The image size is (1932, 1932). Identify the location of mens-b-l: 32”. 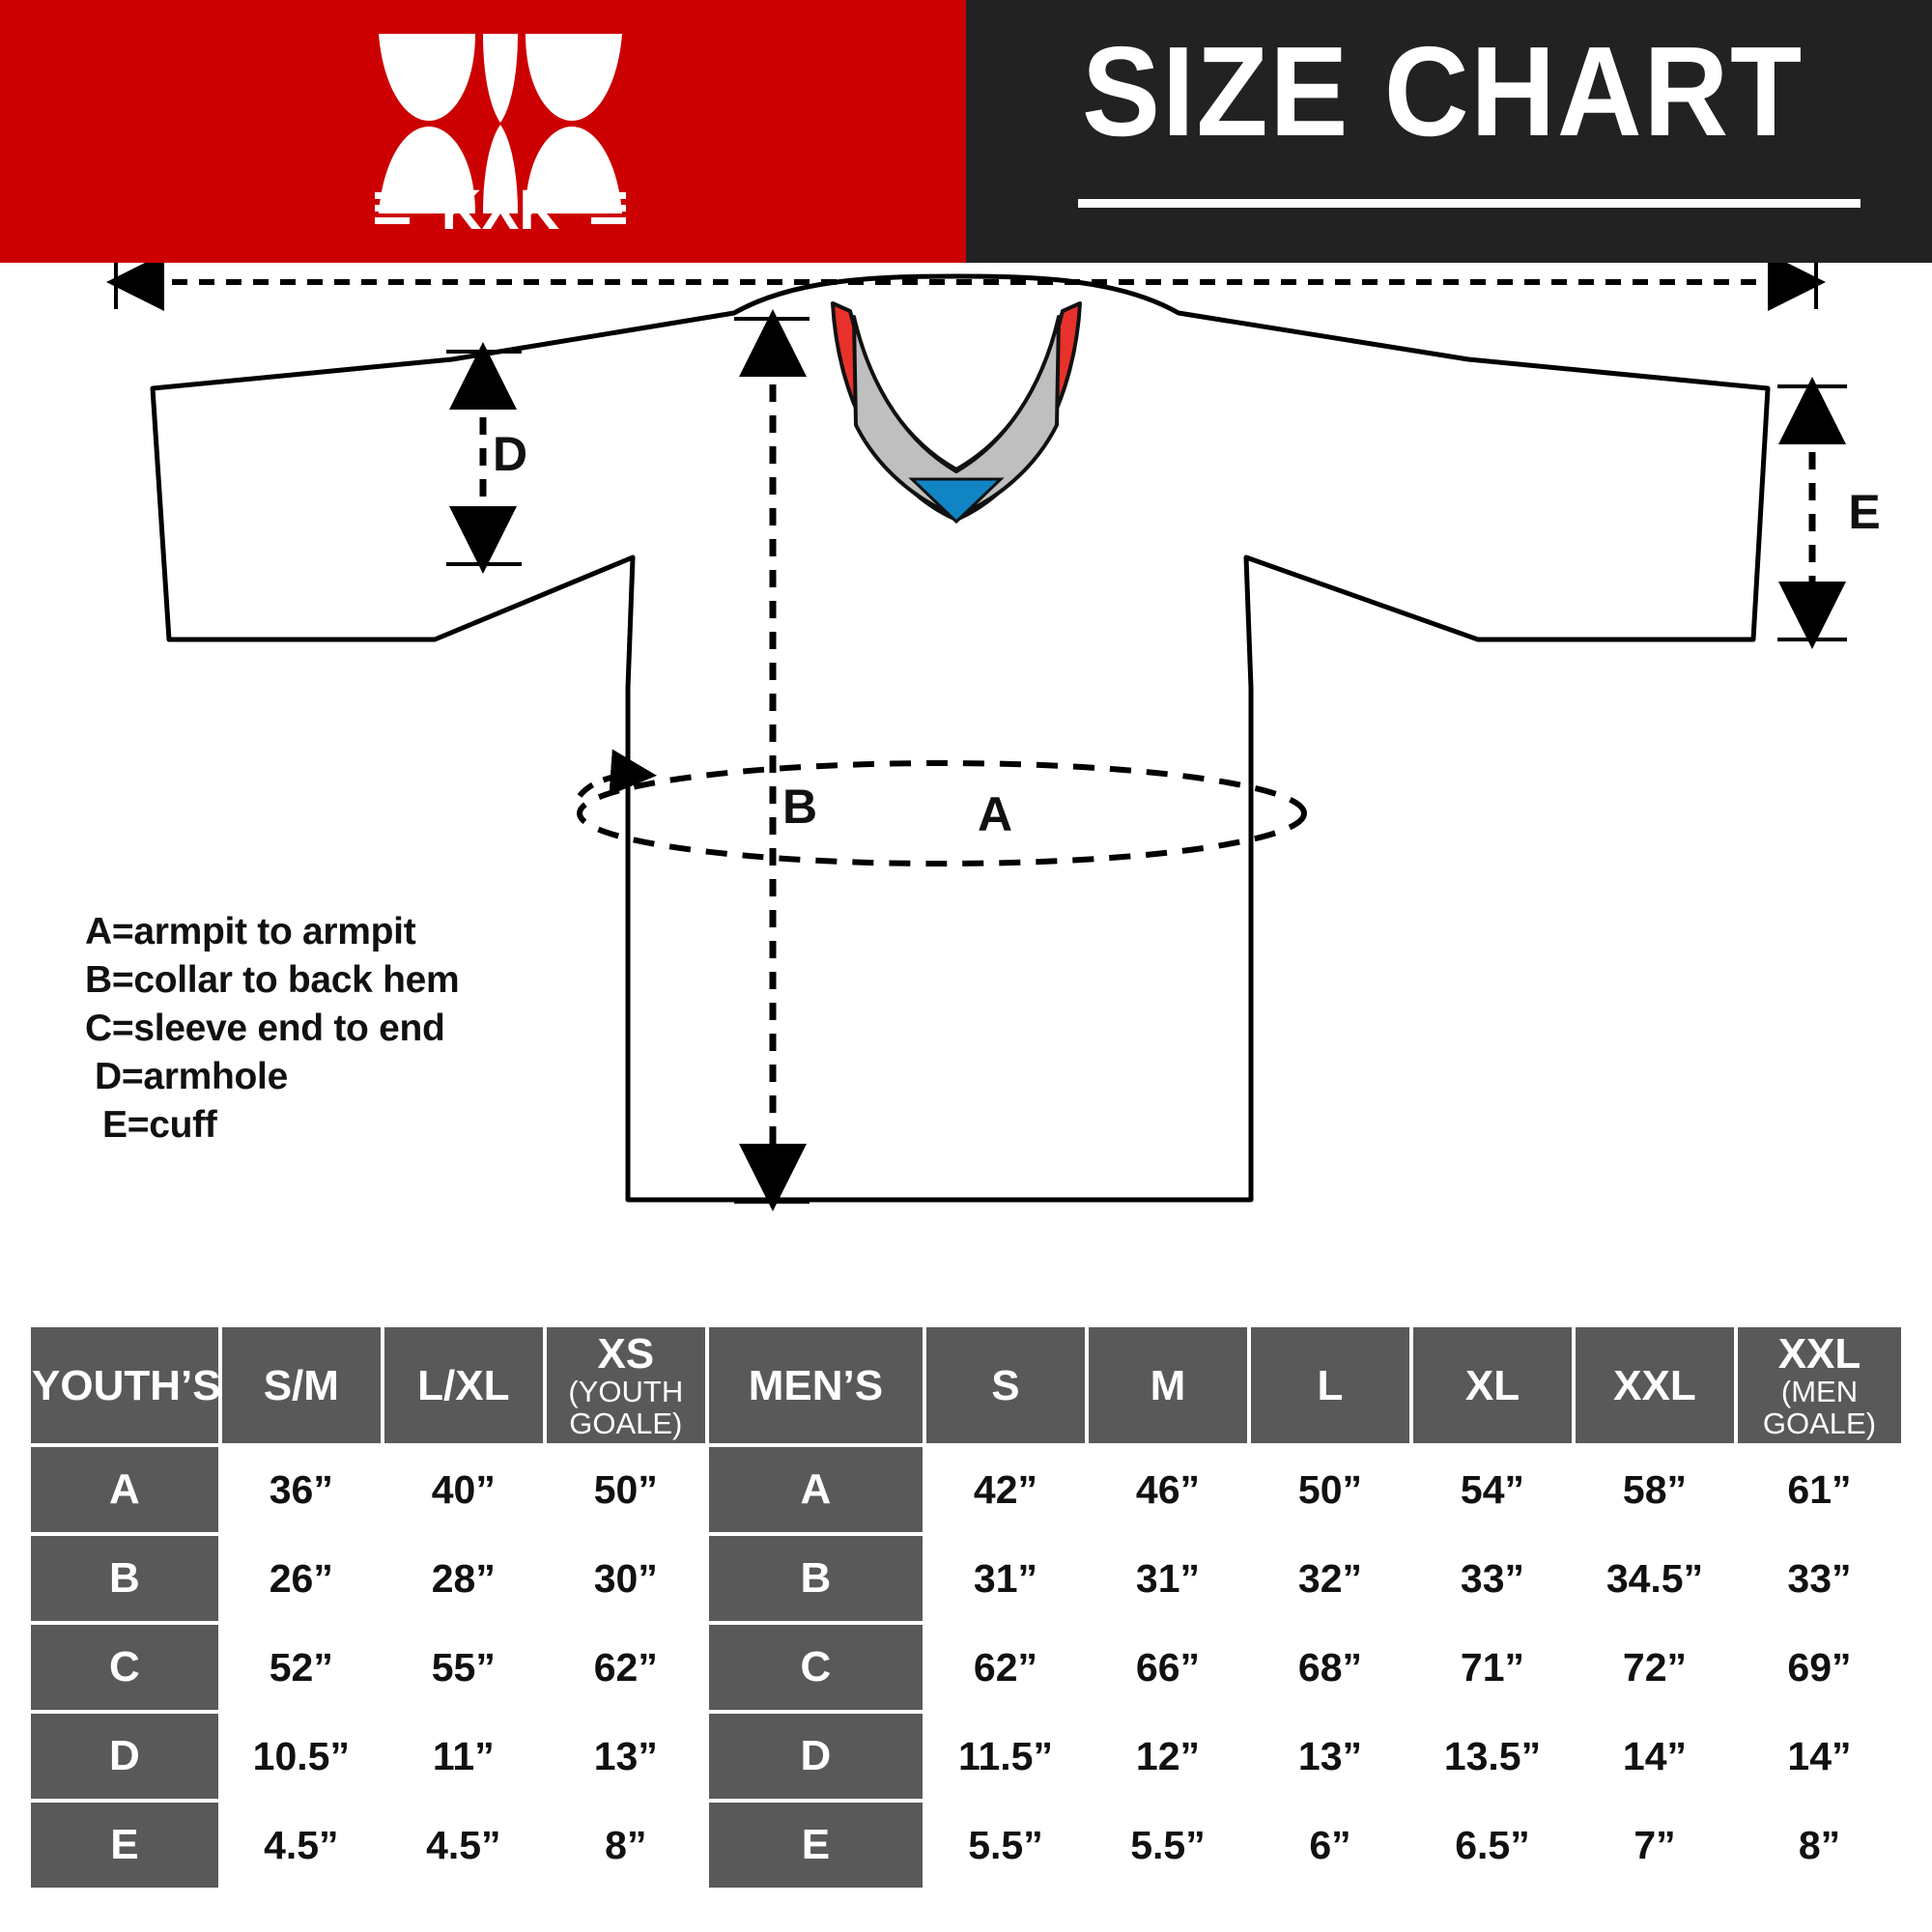
(1329, 1578).